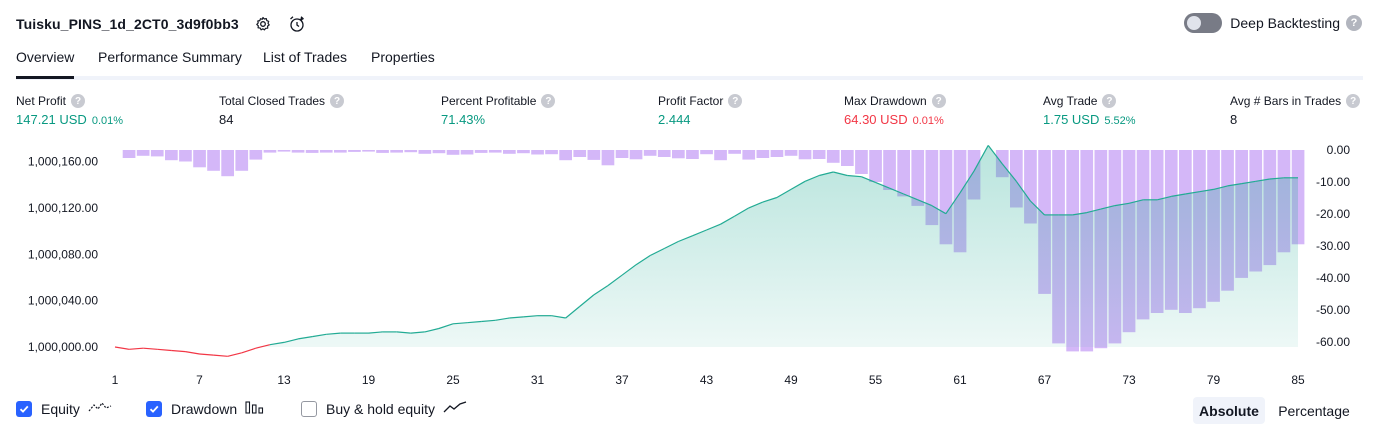  I want to click on y-right-tick-label: 0.00, so click(1339, 150).